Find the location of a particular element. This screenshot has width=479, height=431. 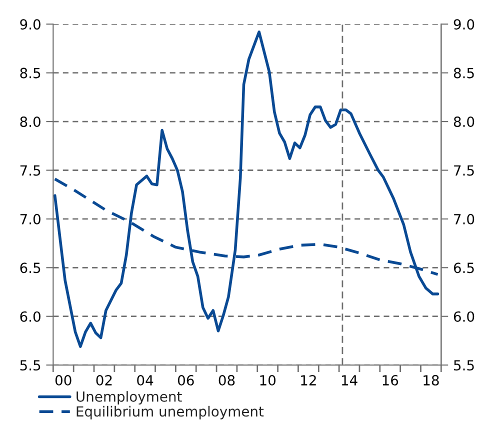

y-tick-label: 7.0 is located at coordinates (30, 219).